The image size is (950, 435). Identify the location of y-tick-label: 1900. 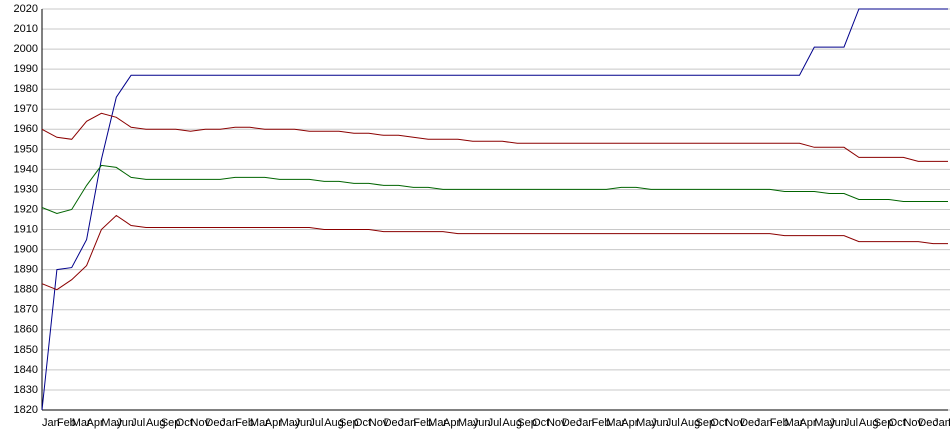
(26, 250).